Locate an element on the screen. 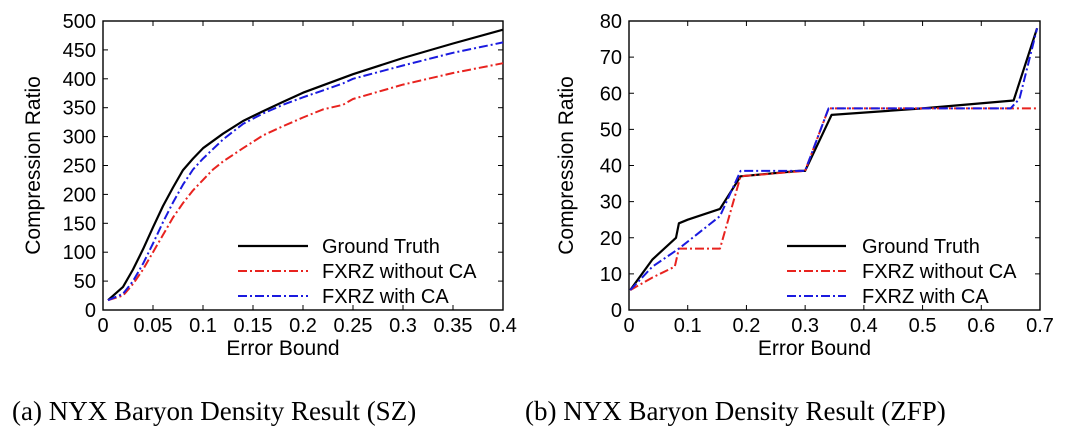 The height and width of the screenshot is (445, 1080). y-tick-label: 500 is located at coordinates (79, 22).